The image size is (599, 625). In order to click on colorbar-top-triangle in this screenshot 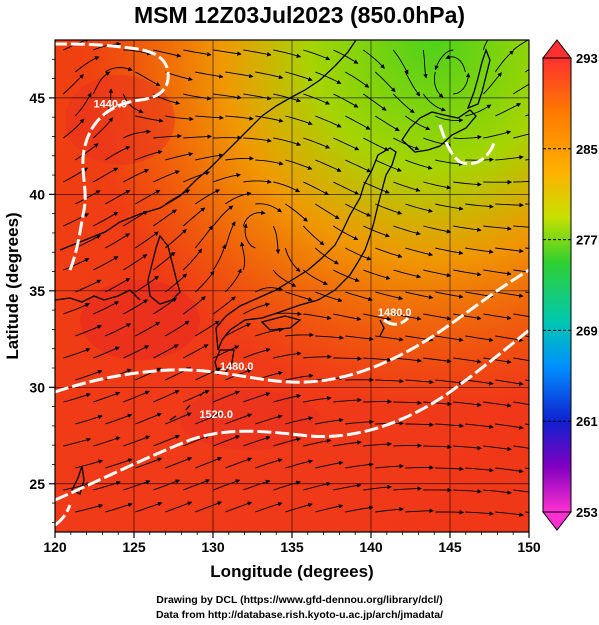, I will do `click(557, 49)`.